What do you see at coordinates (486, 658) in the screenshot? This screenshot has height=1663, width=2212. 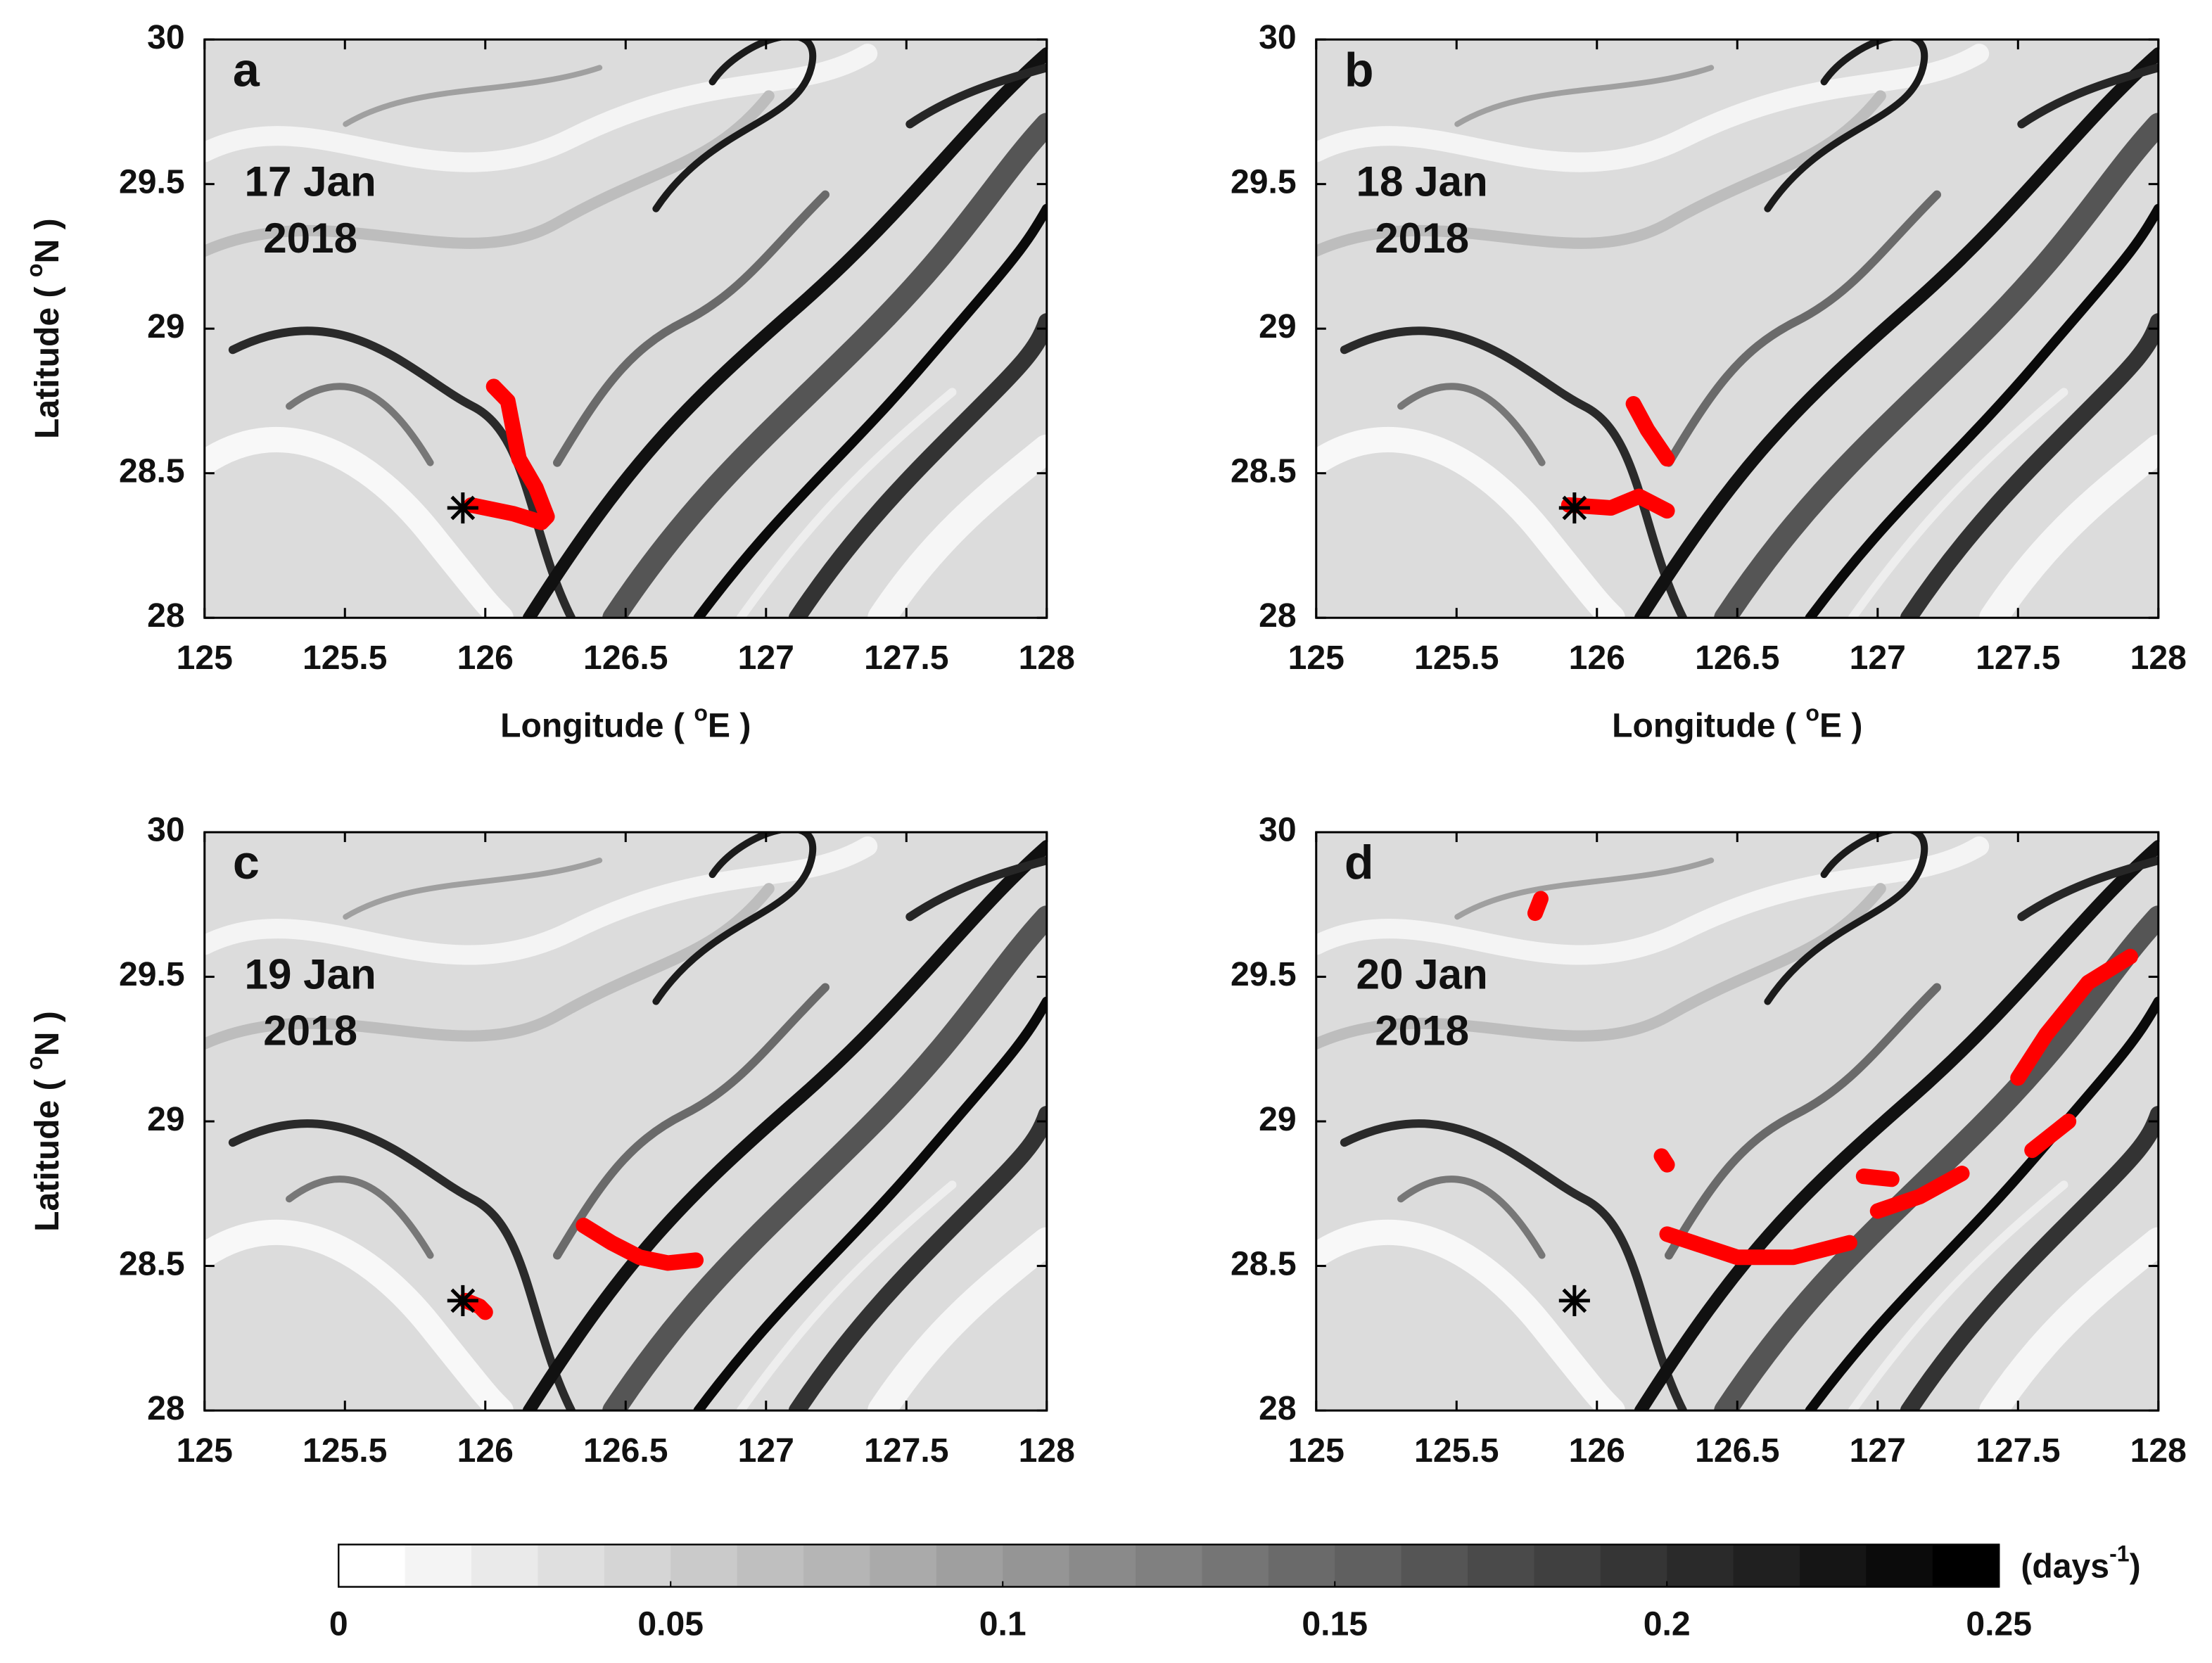 I see `x-tick-label: 126` at bounding box center [486, 658].